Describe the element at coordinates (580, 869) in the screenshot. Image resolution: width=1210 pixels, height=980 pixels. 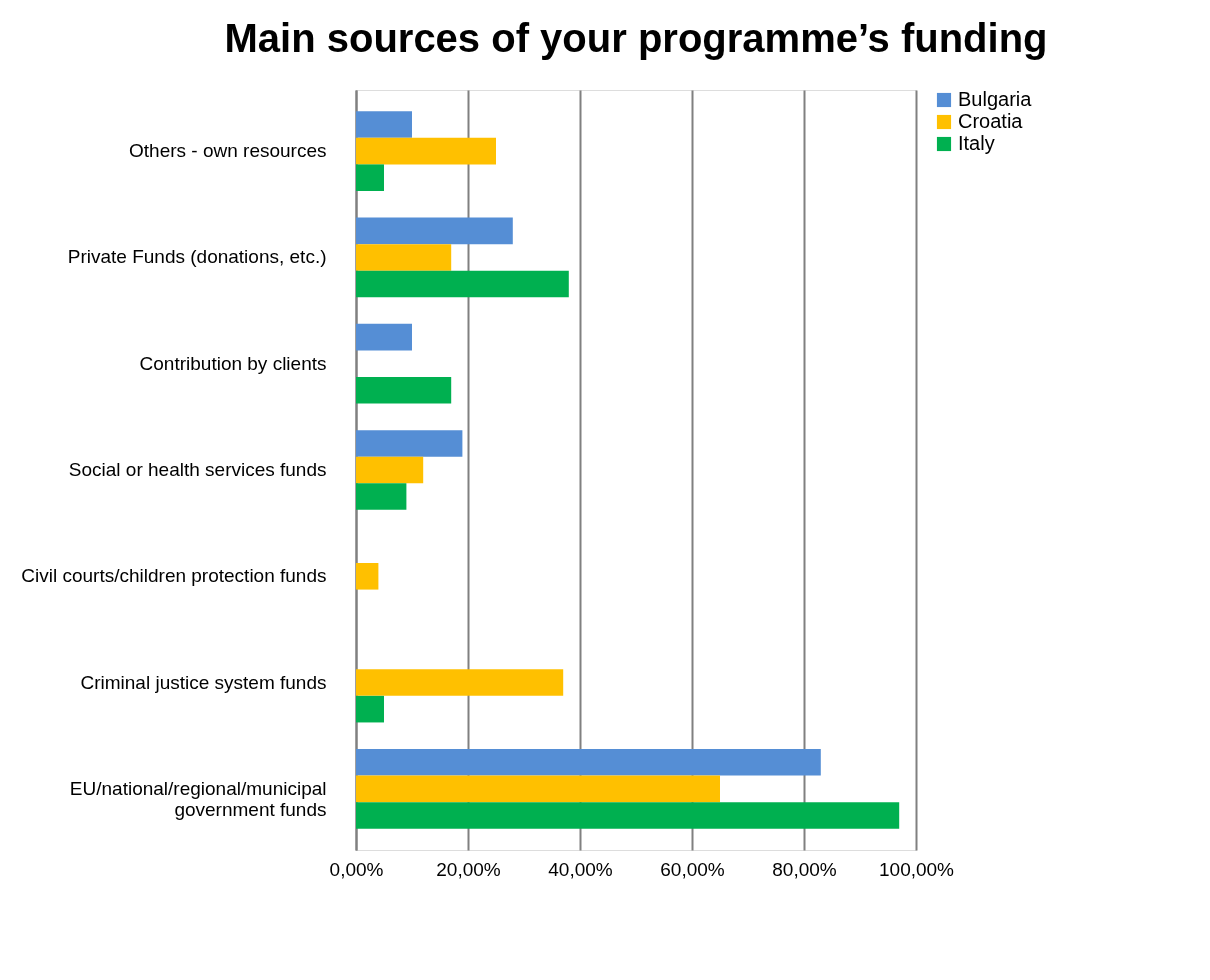
I see `x-tick-label: 40,00%` at that location.